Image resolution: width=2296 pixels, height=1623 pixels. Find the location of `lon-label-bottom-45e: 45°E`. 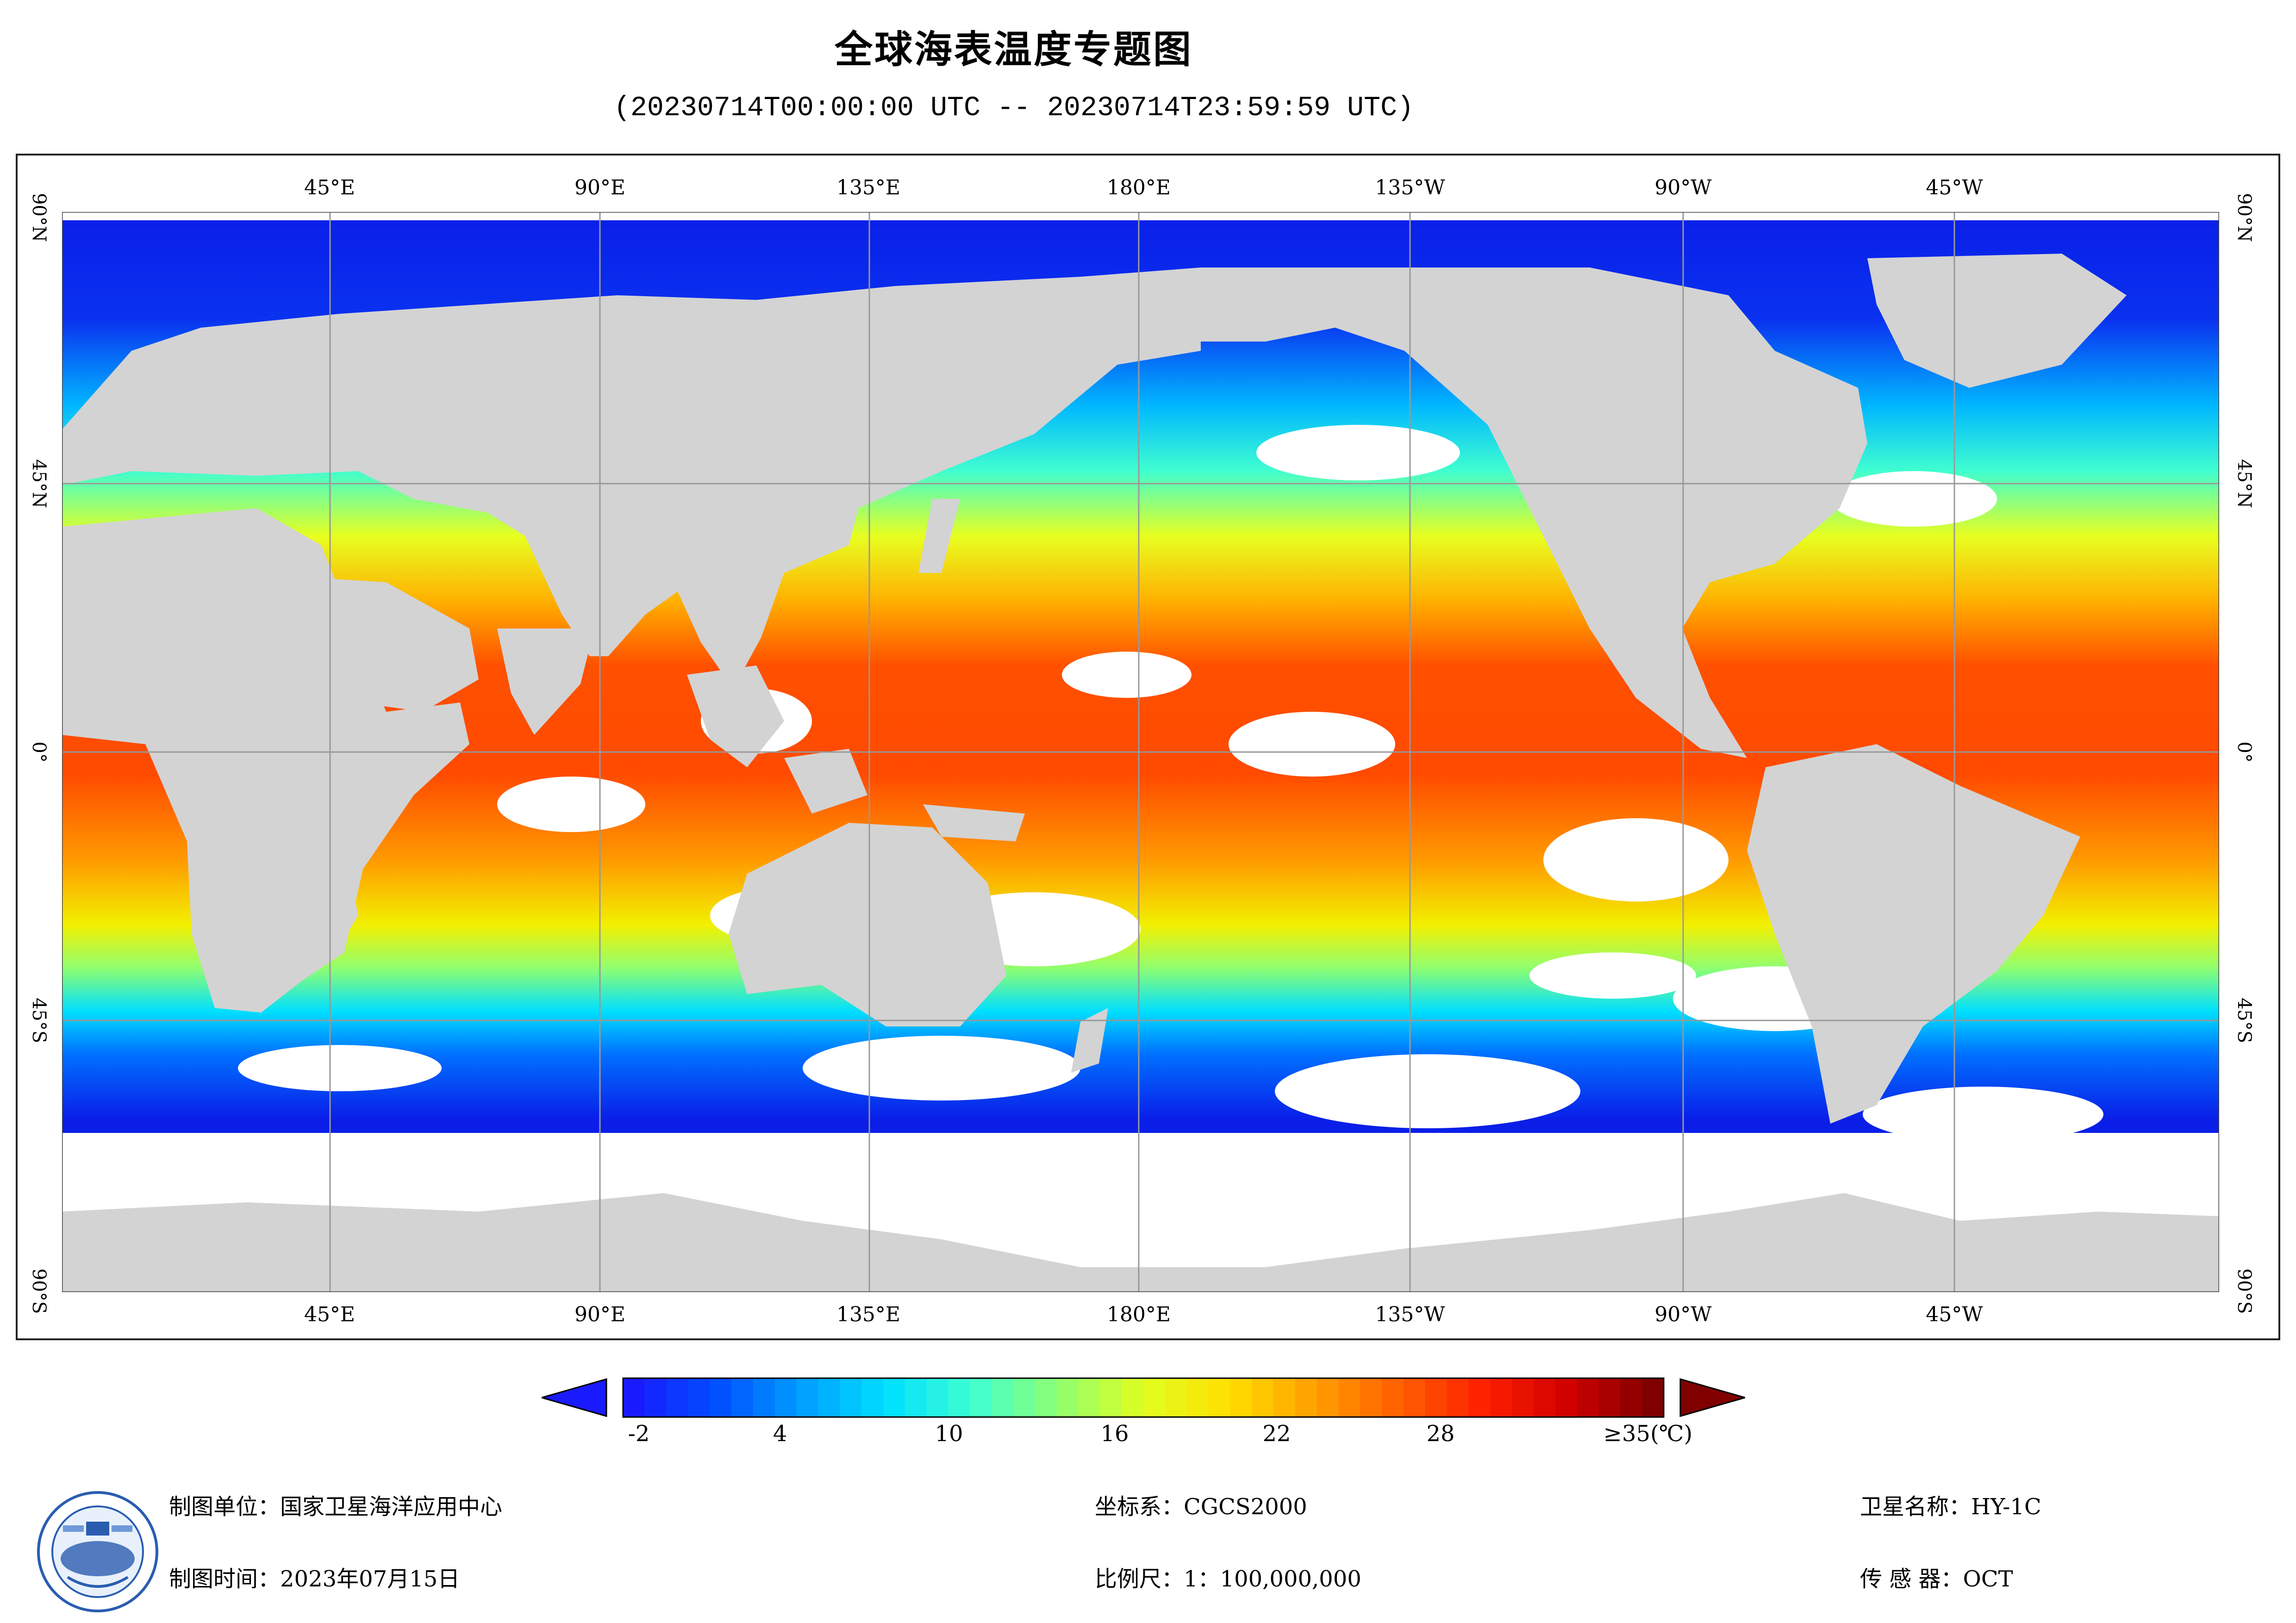

lon-label-bottom-45e: 45°E is located at coordinates (330, 1314).